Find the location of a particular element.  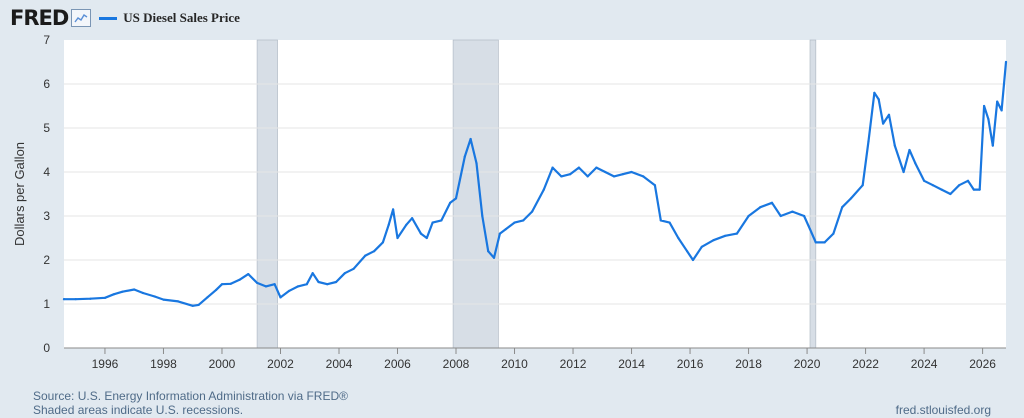

line-chart-icon is located at coordinates (81, 18).